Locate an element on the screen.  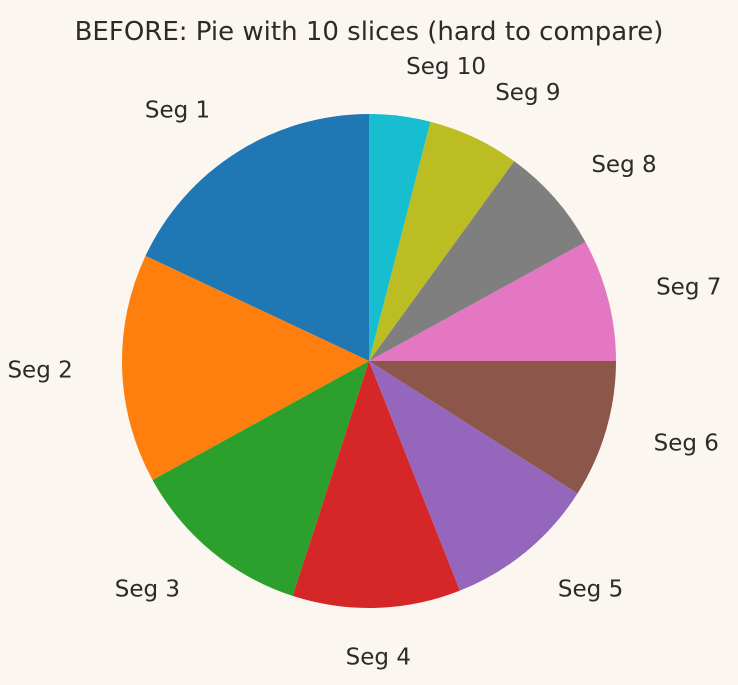
slice-label-6: Seg 6 is located at coordinates (686, 444).